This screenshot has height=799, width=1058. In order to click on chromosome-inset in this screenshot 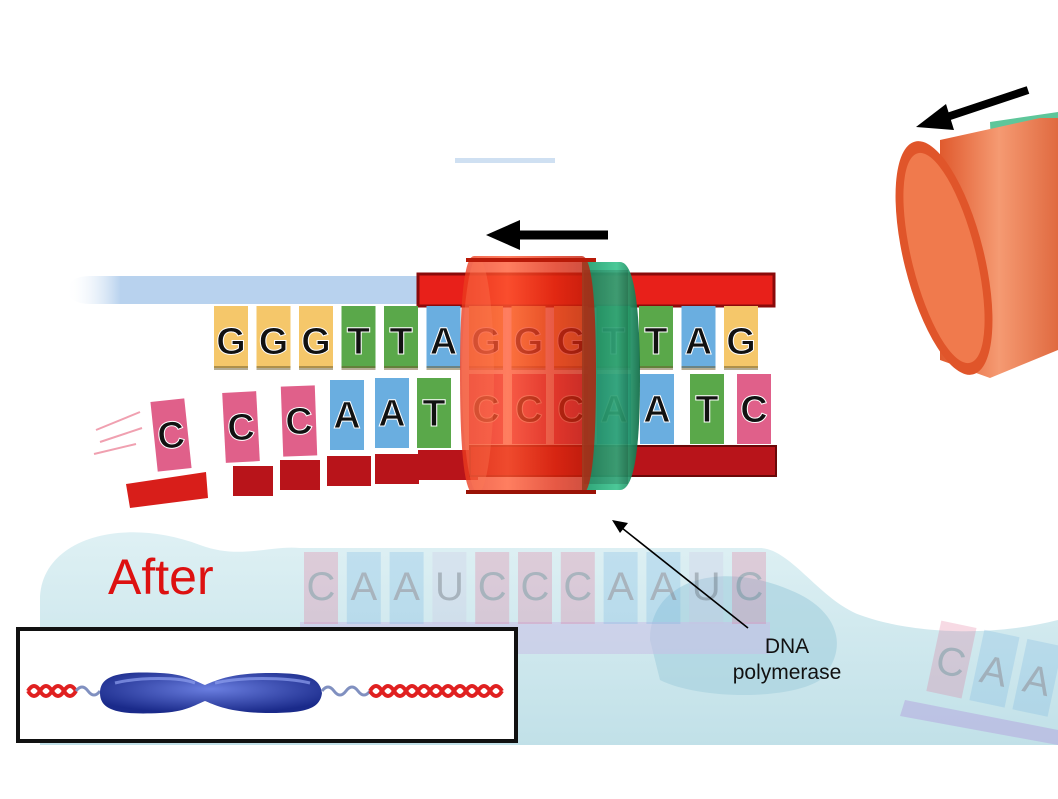, I will do `click(267, 685)`.